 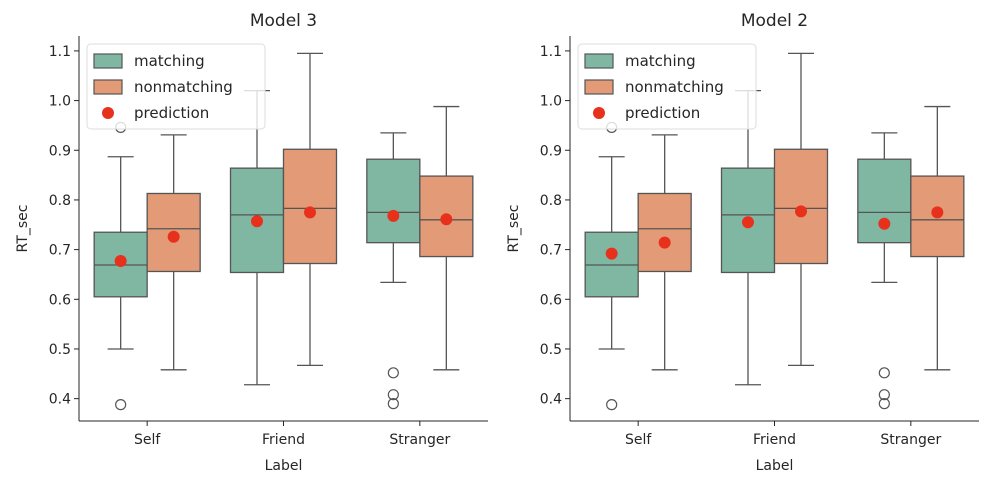 What do you see at coordinates (774, 21) in the screenshot?
I see `chart-title: Model 2` at bounding box center [774, 21].